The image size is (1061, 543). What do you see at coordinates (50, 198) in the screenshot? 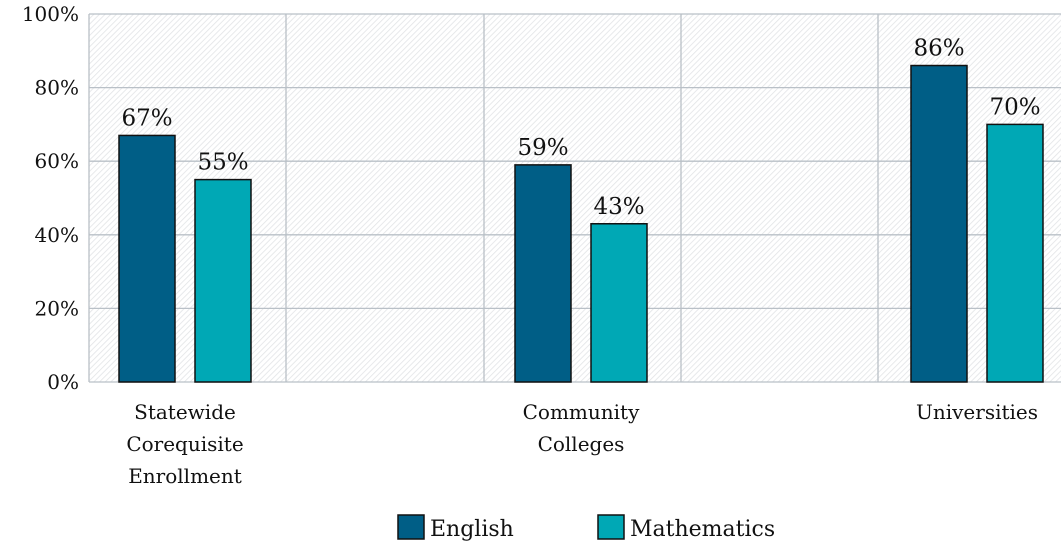
I see `y-axis-tick-labels: 0% 20% 40% 60% 80% 100%` at bounding box center [50, 198].